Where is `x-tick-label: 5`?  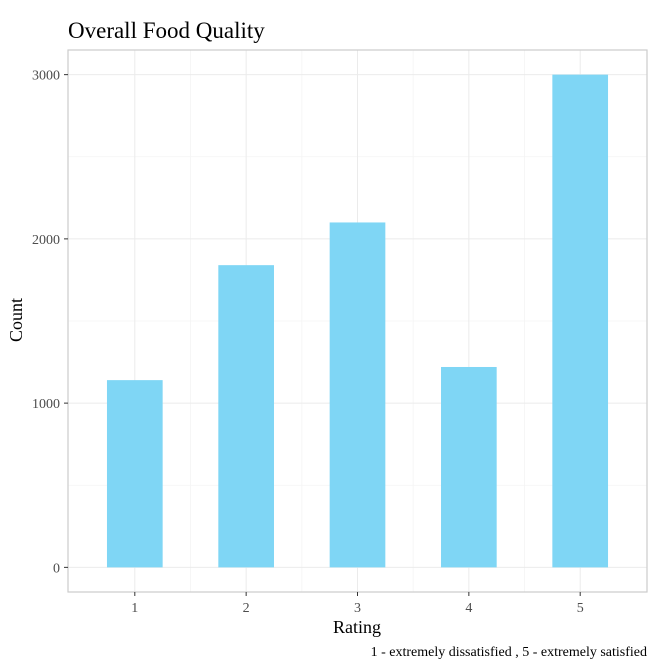 x-tick-label: 5 is located at coordinates (580, 608).